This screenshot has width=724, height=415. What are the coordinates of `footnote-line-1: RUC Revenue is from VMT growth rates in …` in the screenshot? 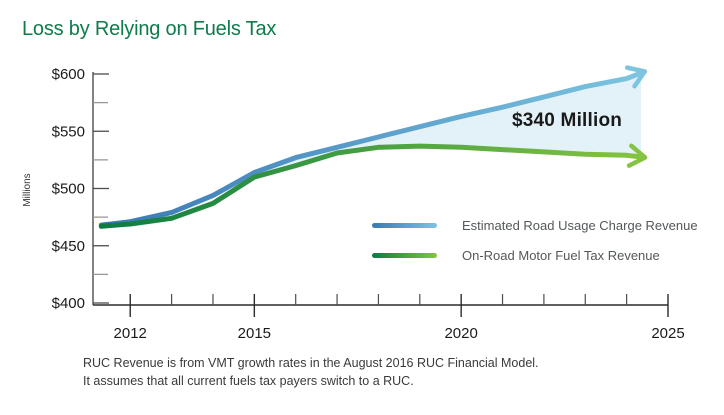 It's located at (311, 363).